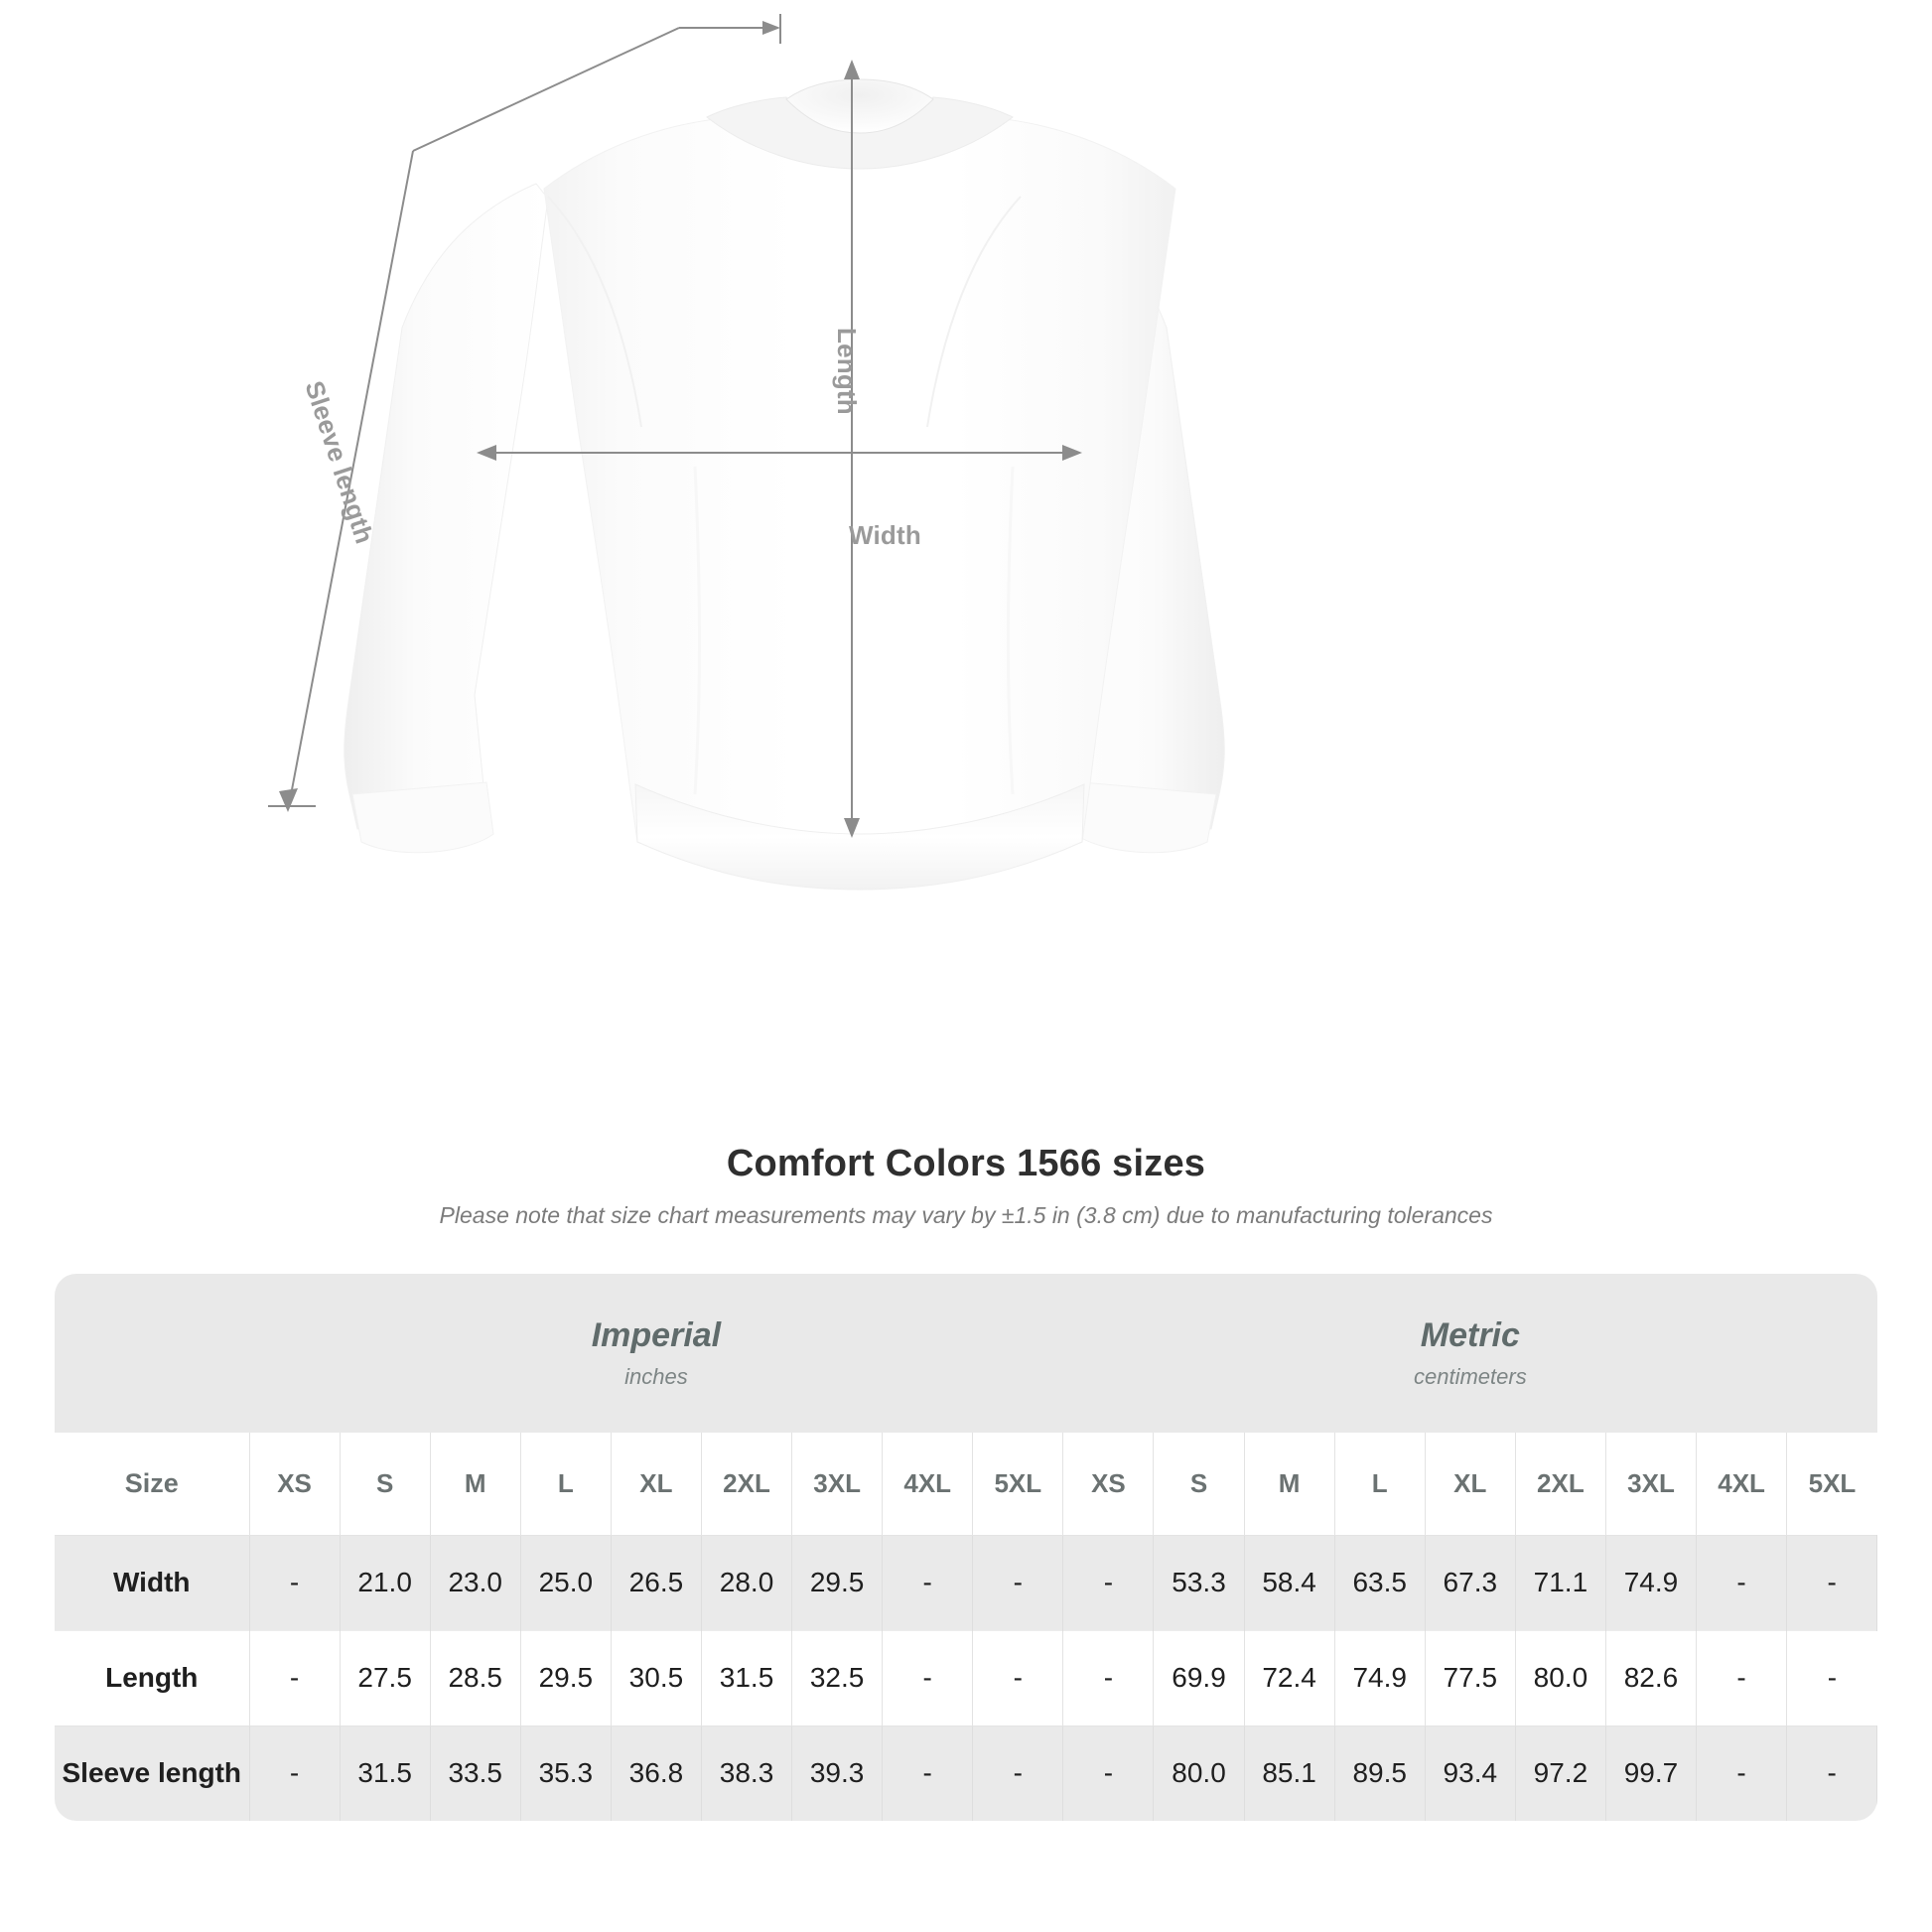  What do you see at coordinates (928, 1484) in the screenshot?
I see `column-header-imperial-4xl: 4XL` at bounding box center [928, 1484].